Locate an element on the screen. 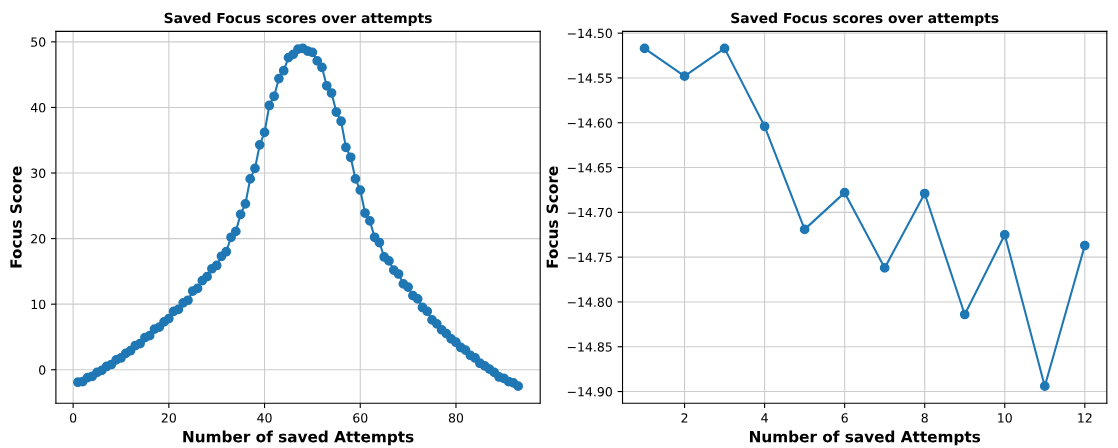 This screenshot has width=1118, height=448. y-tick-label: −14.85 is located at coordinates (589, 347).